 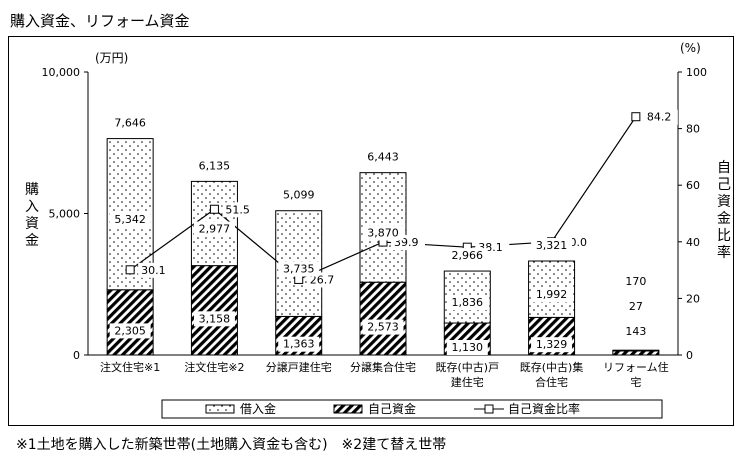 I want to click on total-label: 3,321, so click(x=552, y=245).